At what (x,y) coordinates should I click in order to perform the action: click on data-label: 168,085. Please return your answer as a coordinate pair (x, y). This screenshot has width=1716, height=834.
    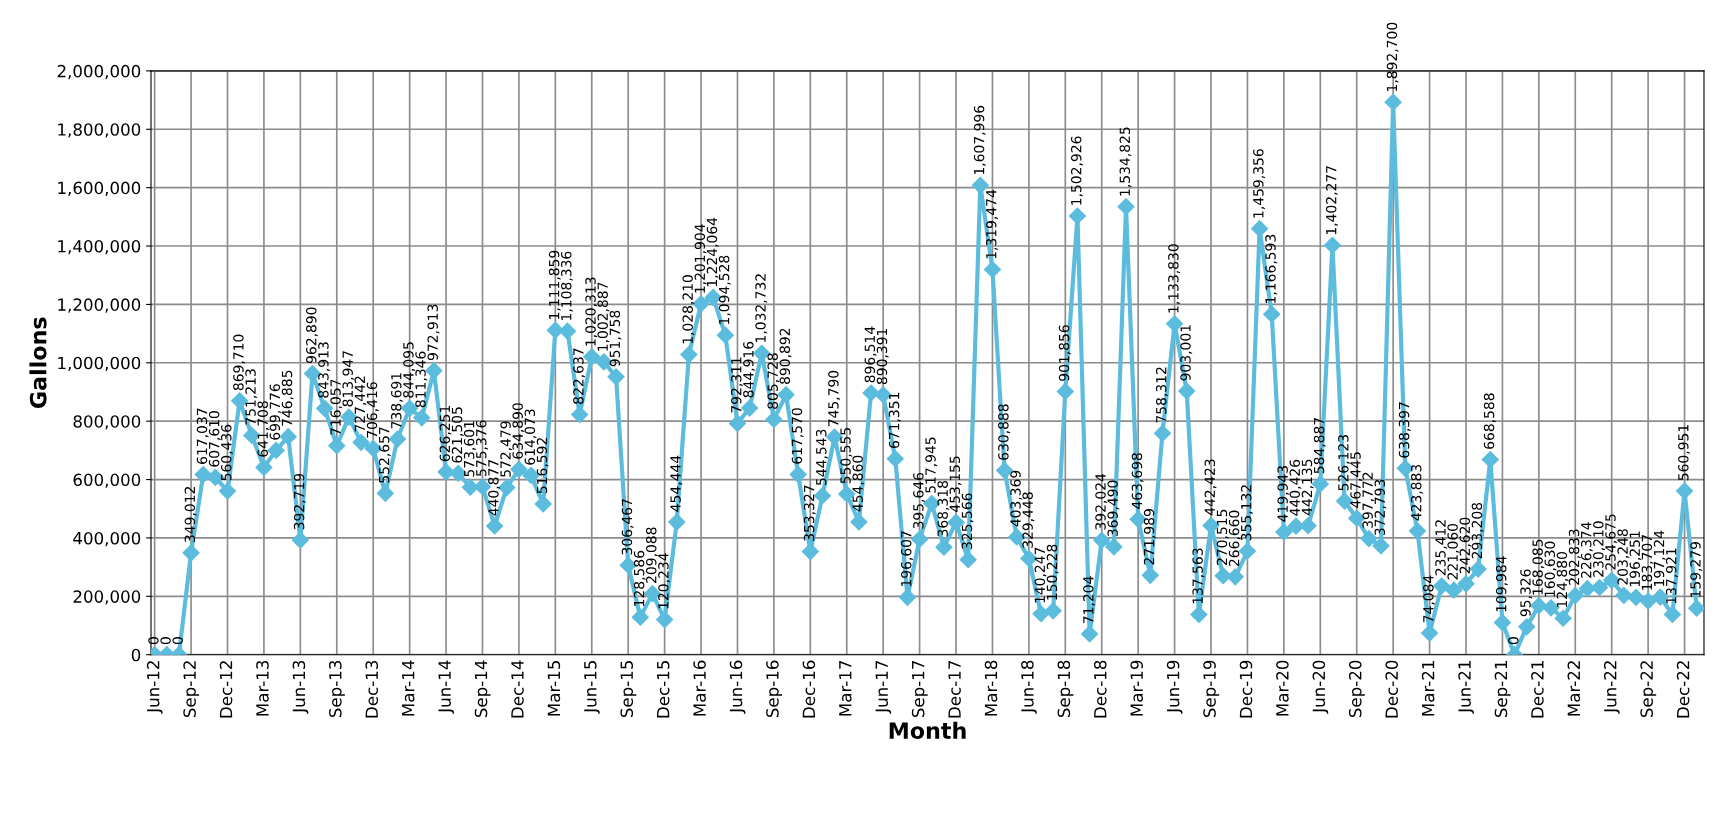
    Looking at the image, I should click on (1538, 567).